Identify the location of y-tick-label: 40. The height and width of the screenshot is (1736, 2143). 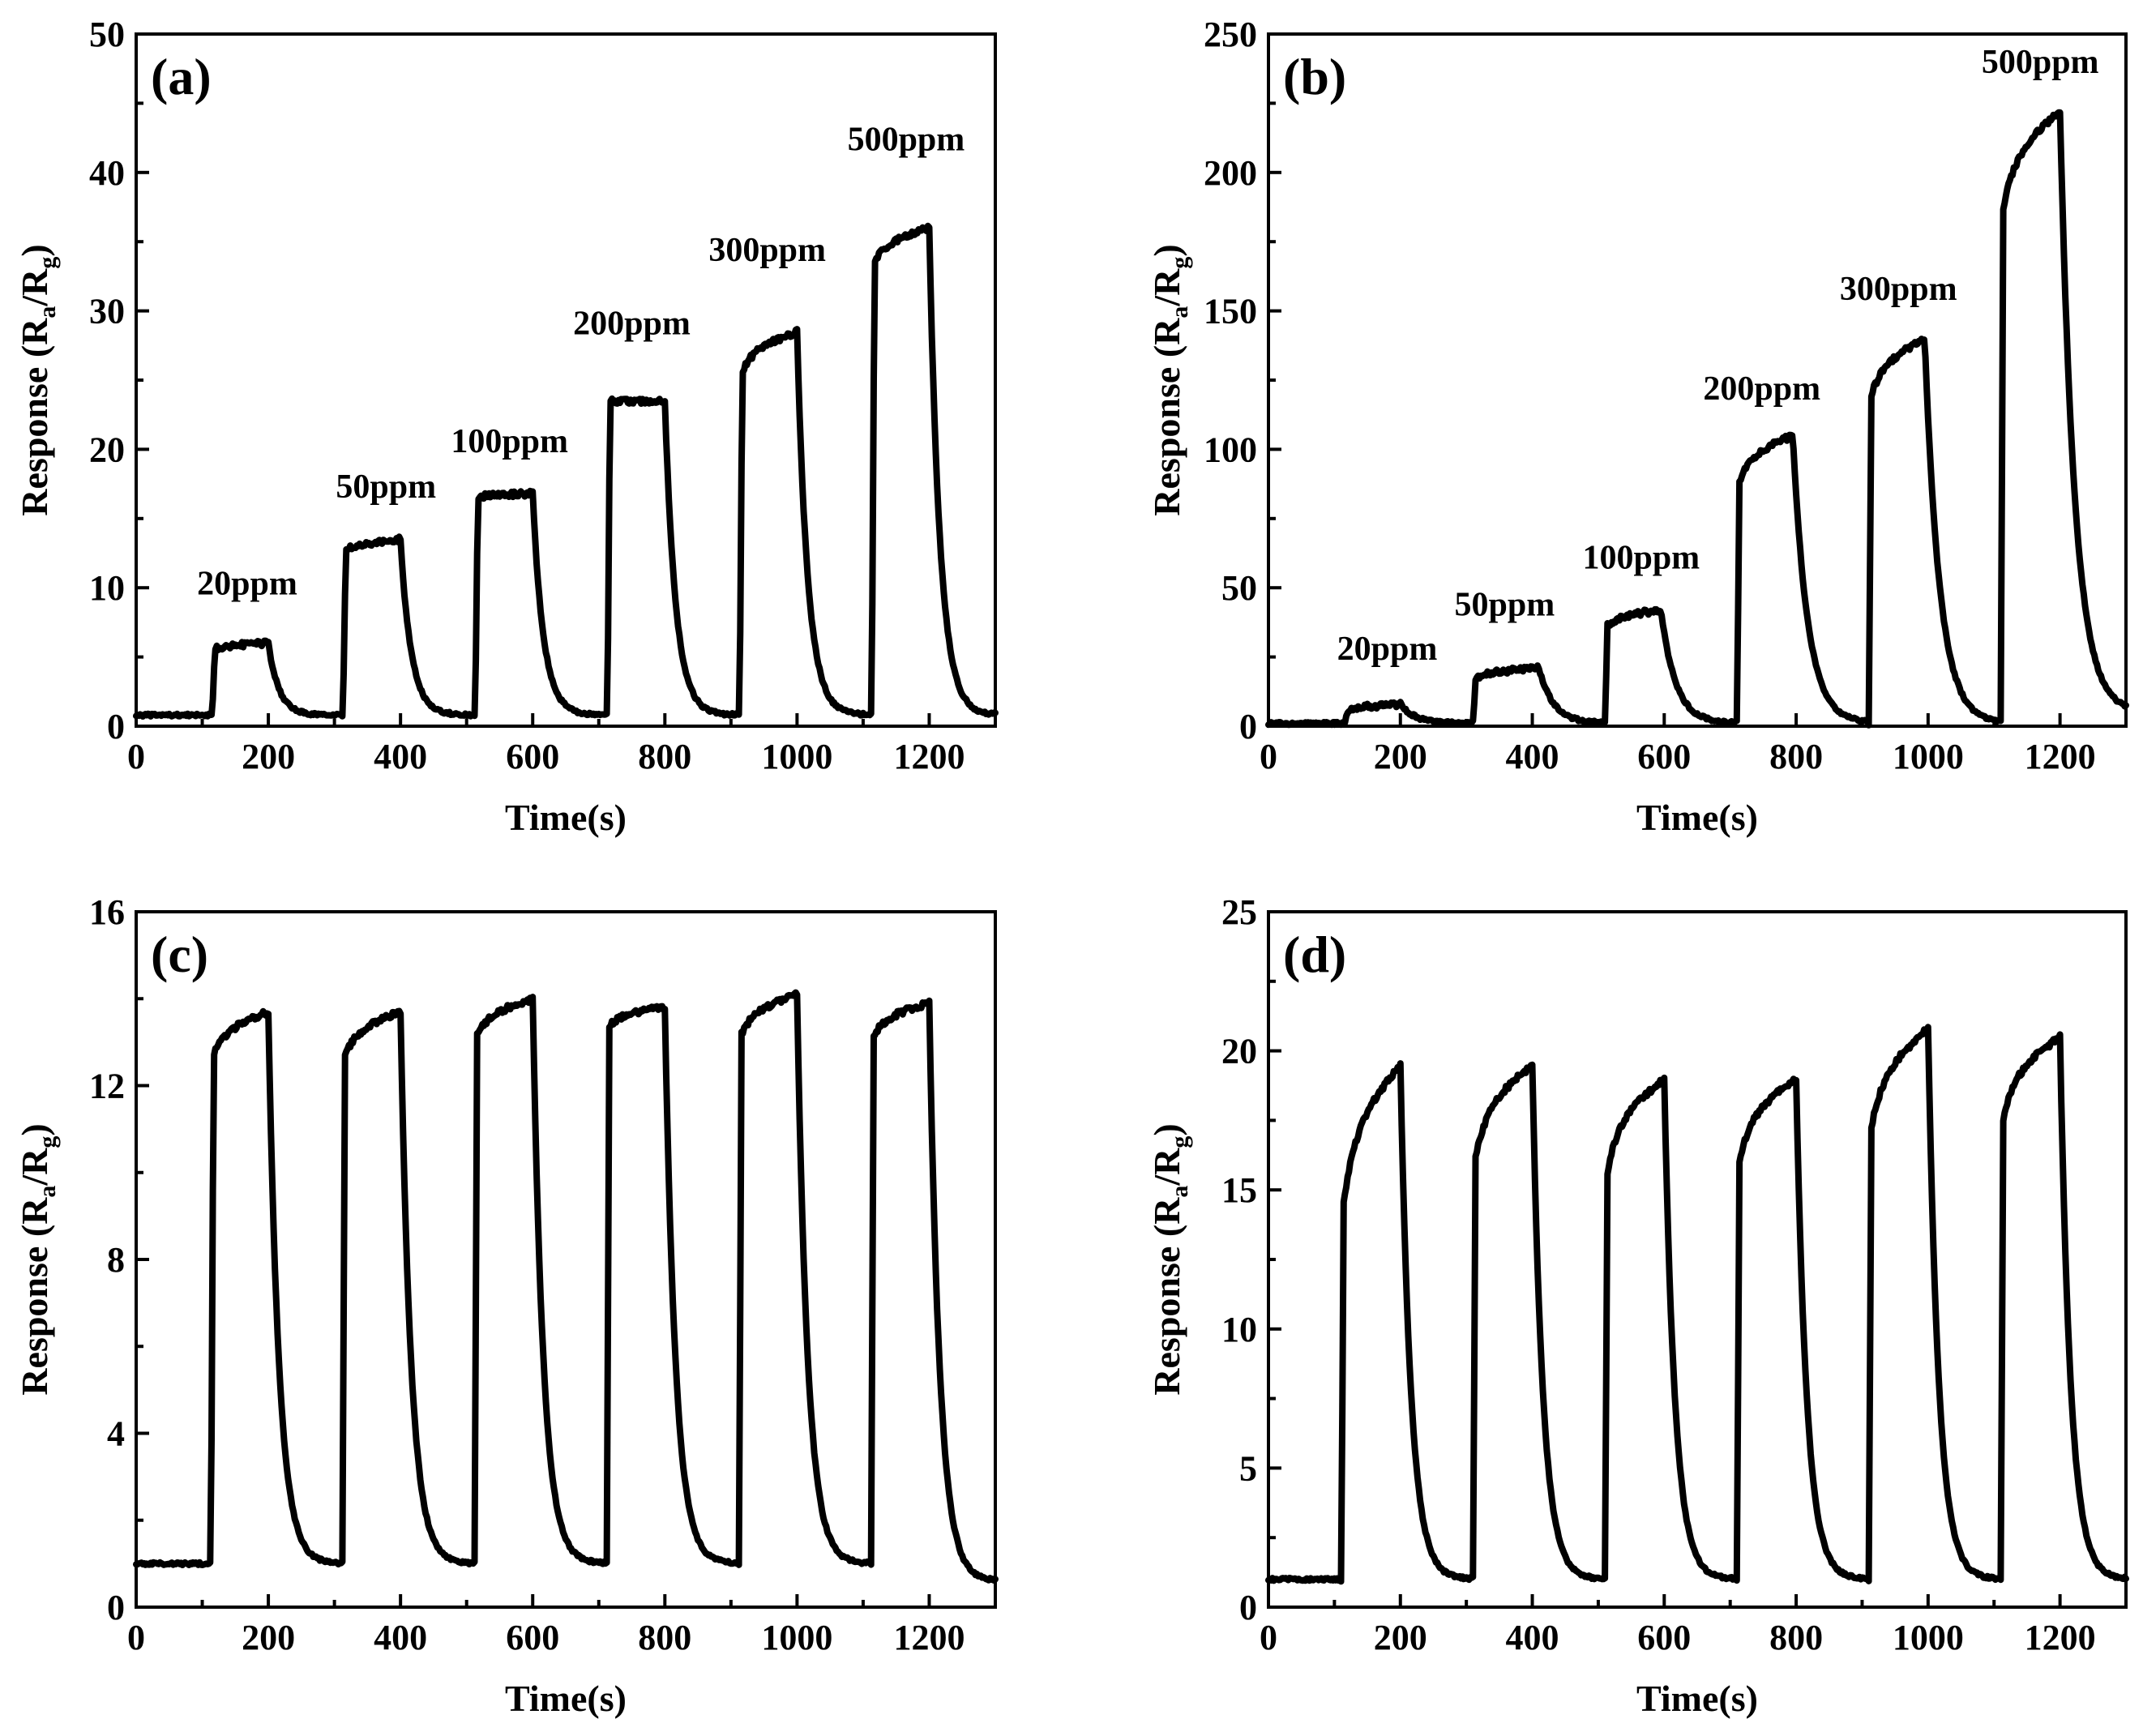
(107, 173).